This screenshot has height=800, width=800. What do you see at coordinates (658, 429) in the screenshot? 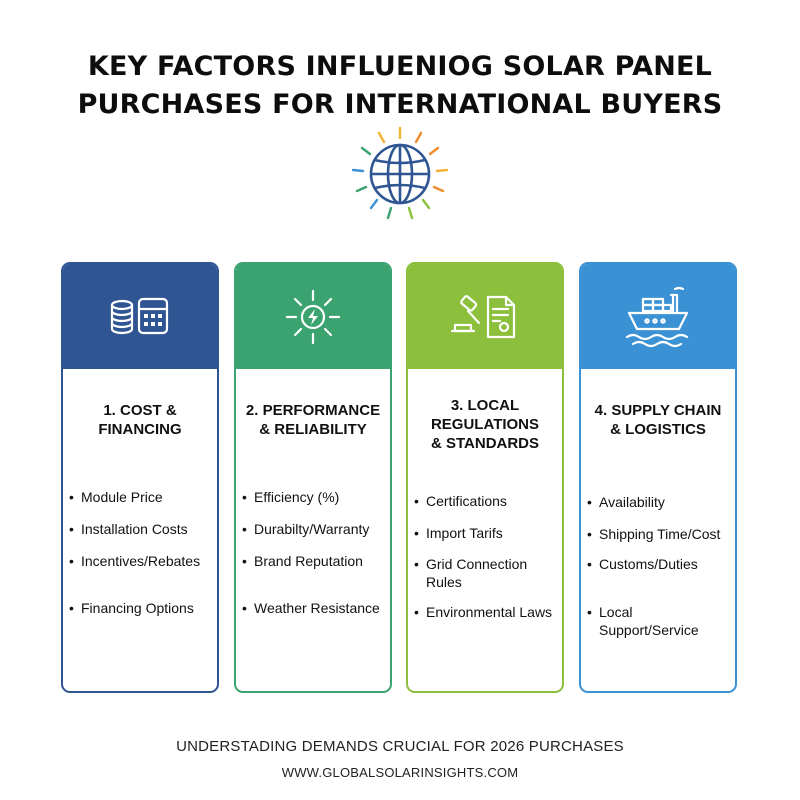
I see `card-title-line: & LOGISTICS` at bounding box center [658, 429].